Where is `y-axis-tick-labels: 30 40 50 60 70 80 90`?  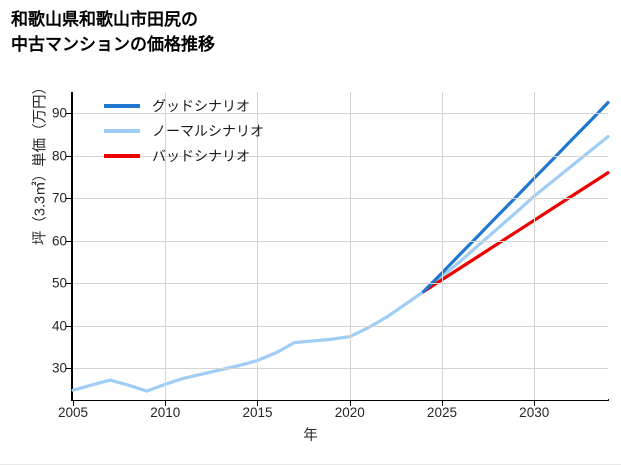 y-axis-tick-labels: 30 40 50 60 70 80 90 is located at coordinates (44, 246).